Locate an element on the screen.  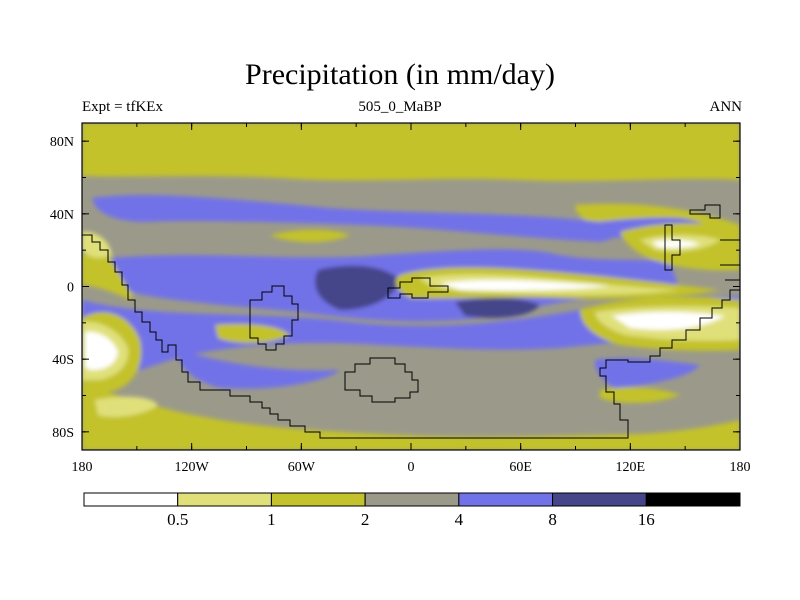
colorbar-label: 0.5 is located at coordinates (177, 519).